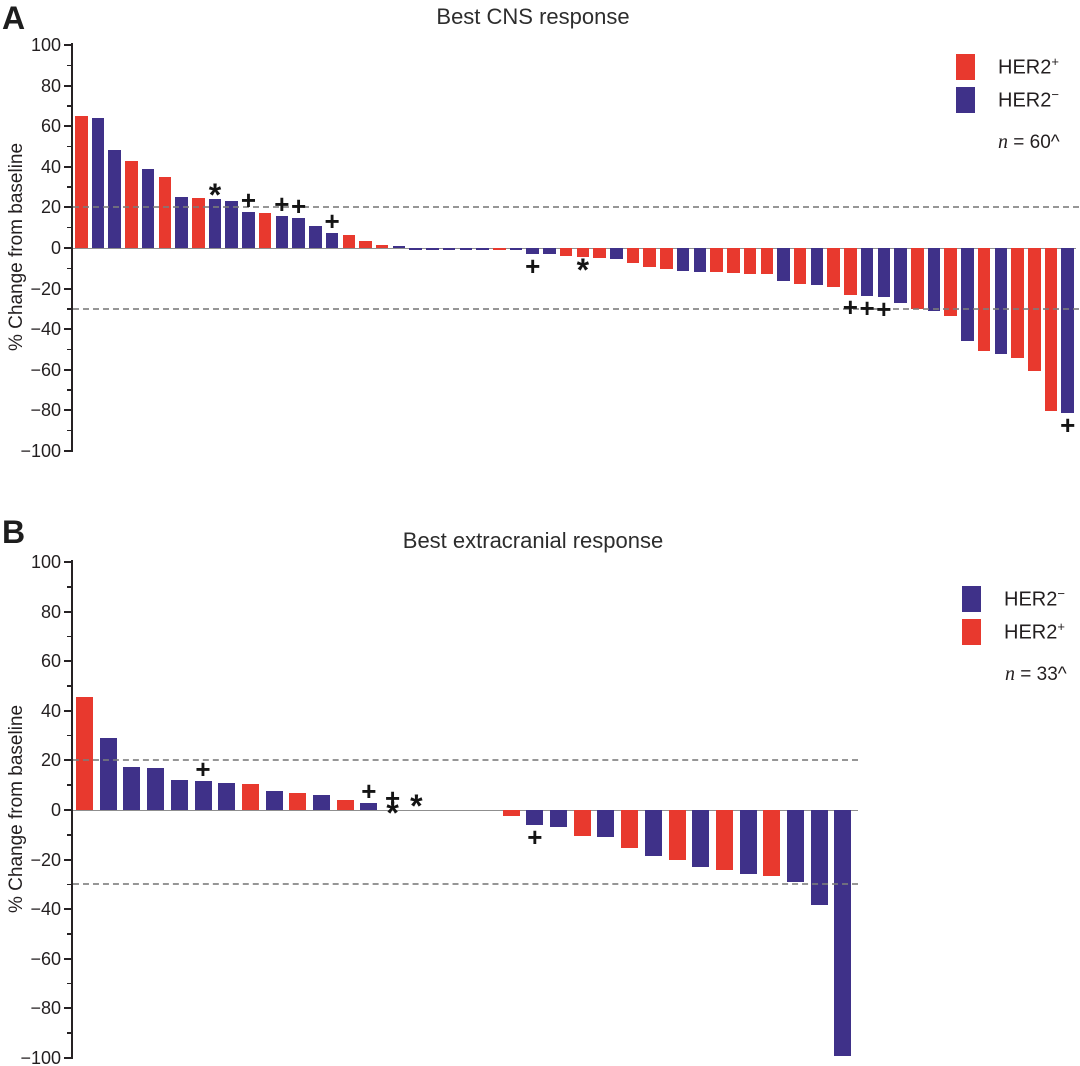 This screenshot has width=1080, height=1066. I want to click on panel-a-sample-size: n = 60^, so click(1029, 142).